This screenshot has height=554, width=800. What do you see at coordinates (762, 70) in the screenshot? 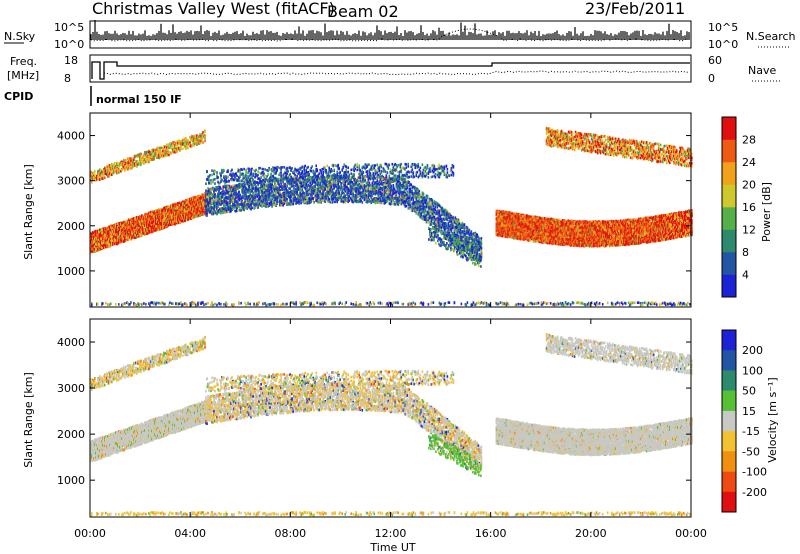
I see `nave-label: Nave` at bounding box center [762, 70].